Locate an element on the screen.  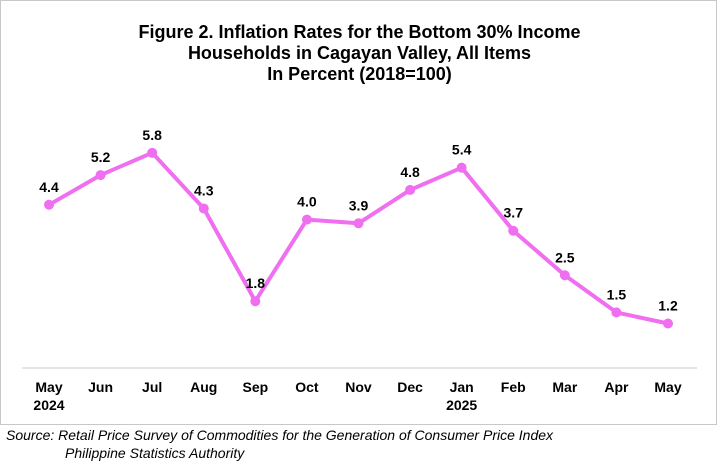
x-tick-label: Jan is located at coordinates (462, 387).